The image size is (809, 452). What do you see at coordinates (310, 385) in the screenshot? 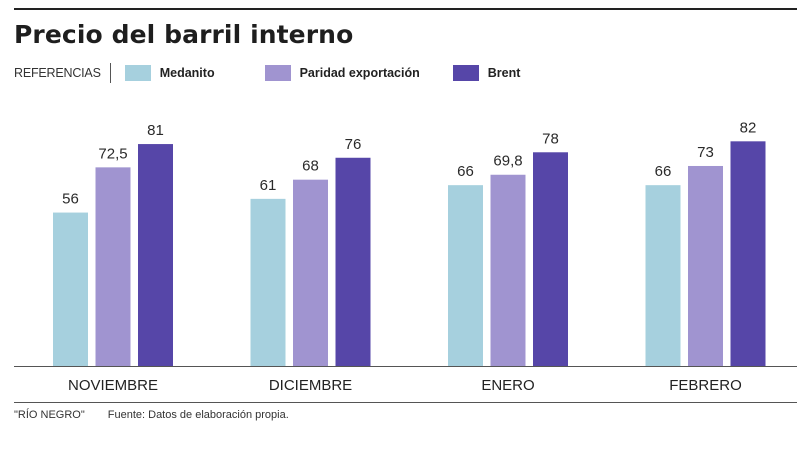
I see `category-label-diciembre: DICIEMBRE` at bounding box center [310, 385].